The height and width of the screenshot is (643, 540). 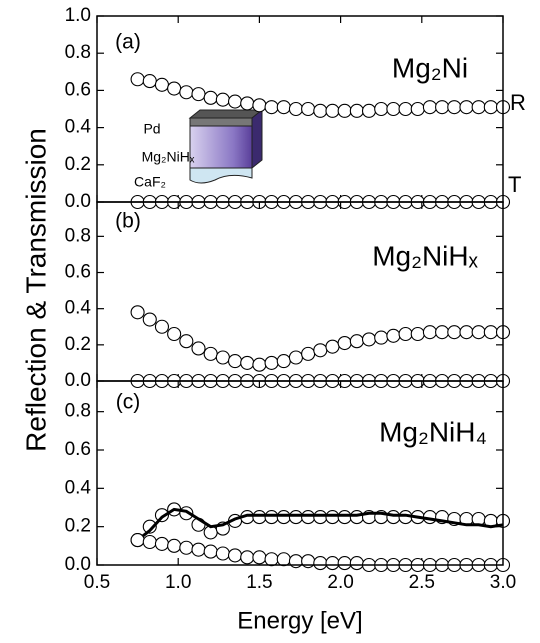 What do you see at coordinates (503, 582) in the screenshot?
I see `x-tick-label: 3.0` at bounding box center [503, 582].